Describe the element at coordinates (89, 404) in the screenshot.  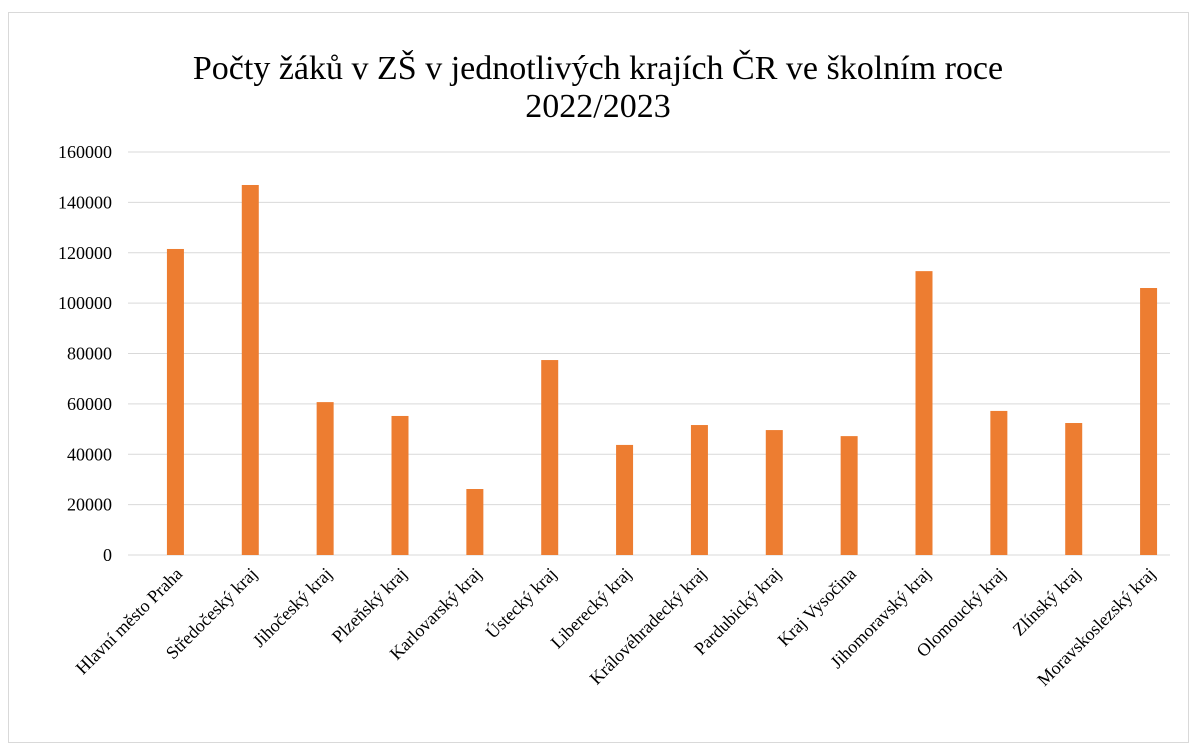
I see `y-tick-label: 60000` at that location.